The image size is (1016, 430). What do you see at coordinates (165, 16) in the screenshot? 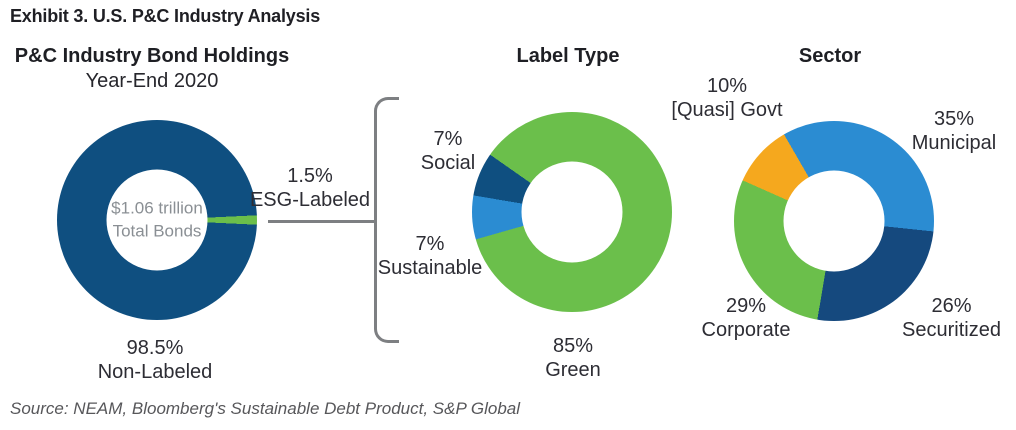
I see `exhibit-title: Exhibit 3. U.S. P&C Industry Analysis` at bounding box center [165, 16].